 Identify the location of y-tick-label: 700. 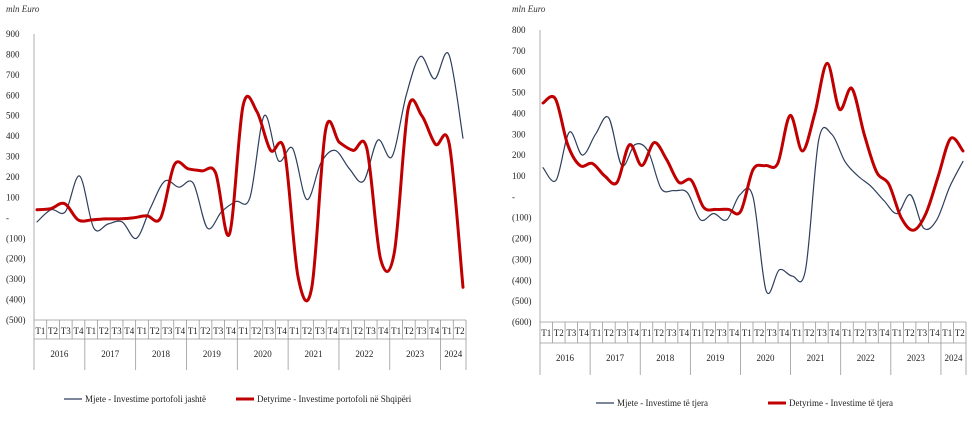
(519, 51).